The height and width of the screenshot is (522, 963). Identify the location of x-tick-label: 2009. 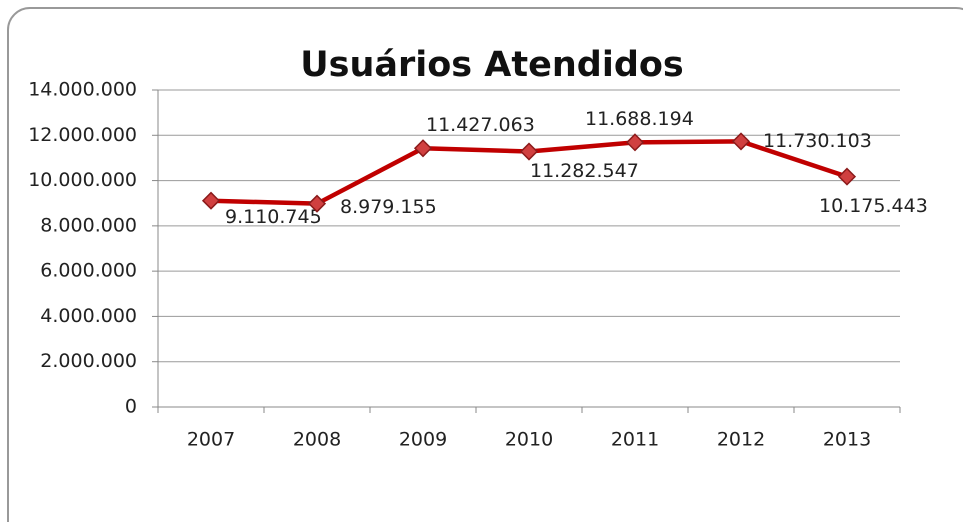
(423, 440).